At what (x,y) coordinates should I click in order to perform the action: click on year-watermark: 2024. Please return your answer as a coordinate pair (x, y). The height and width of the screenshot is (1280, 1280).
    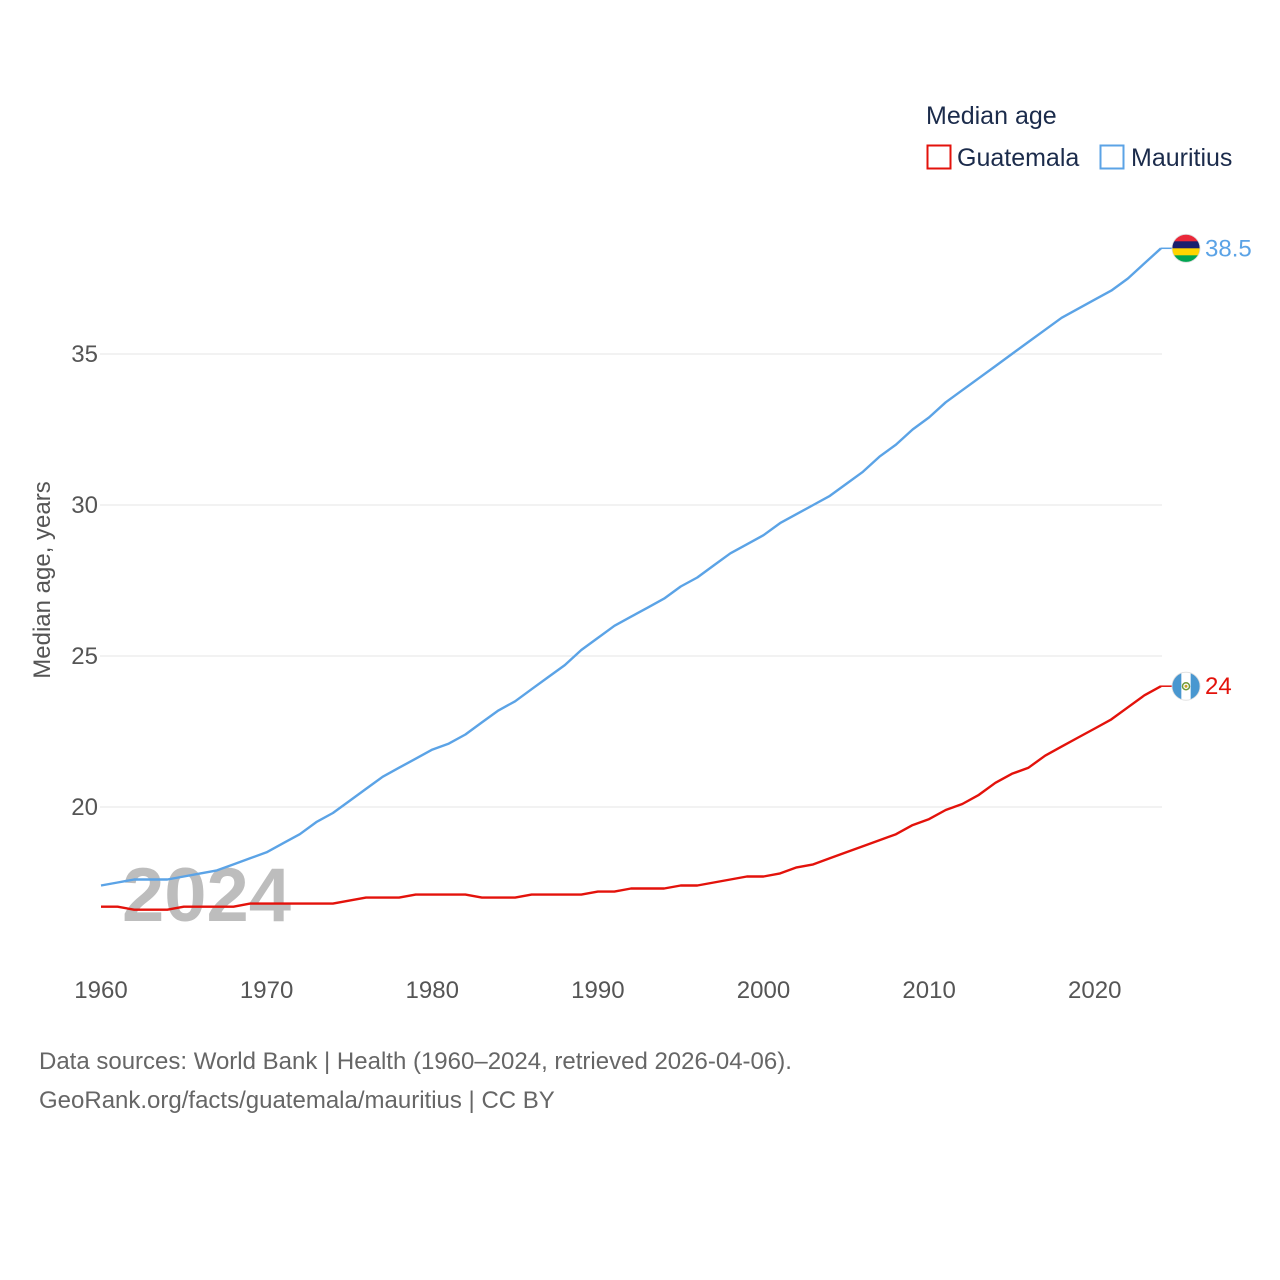
    Looking at the image, I should click on (206, 895).